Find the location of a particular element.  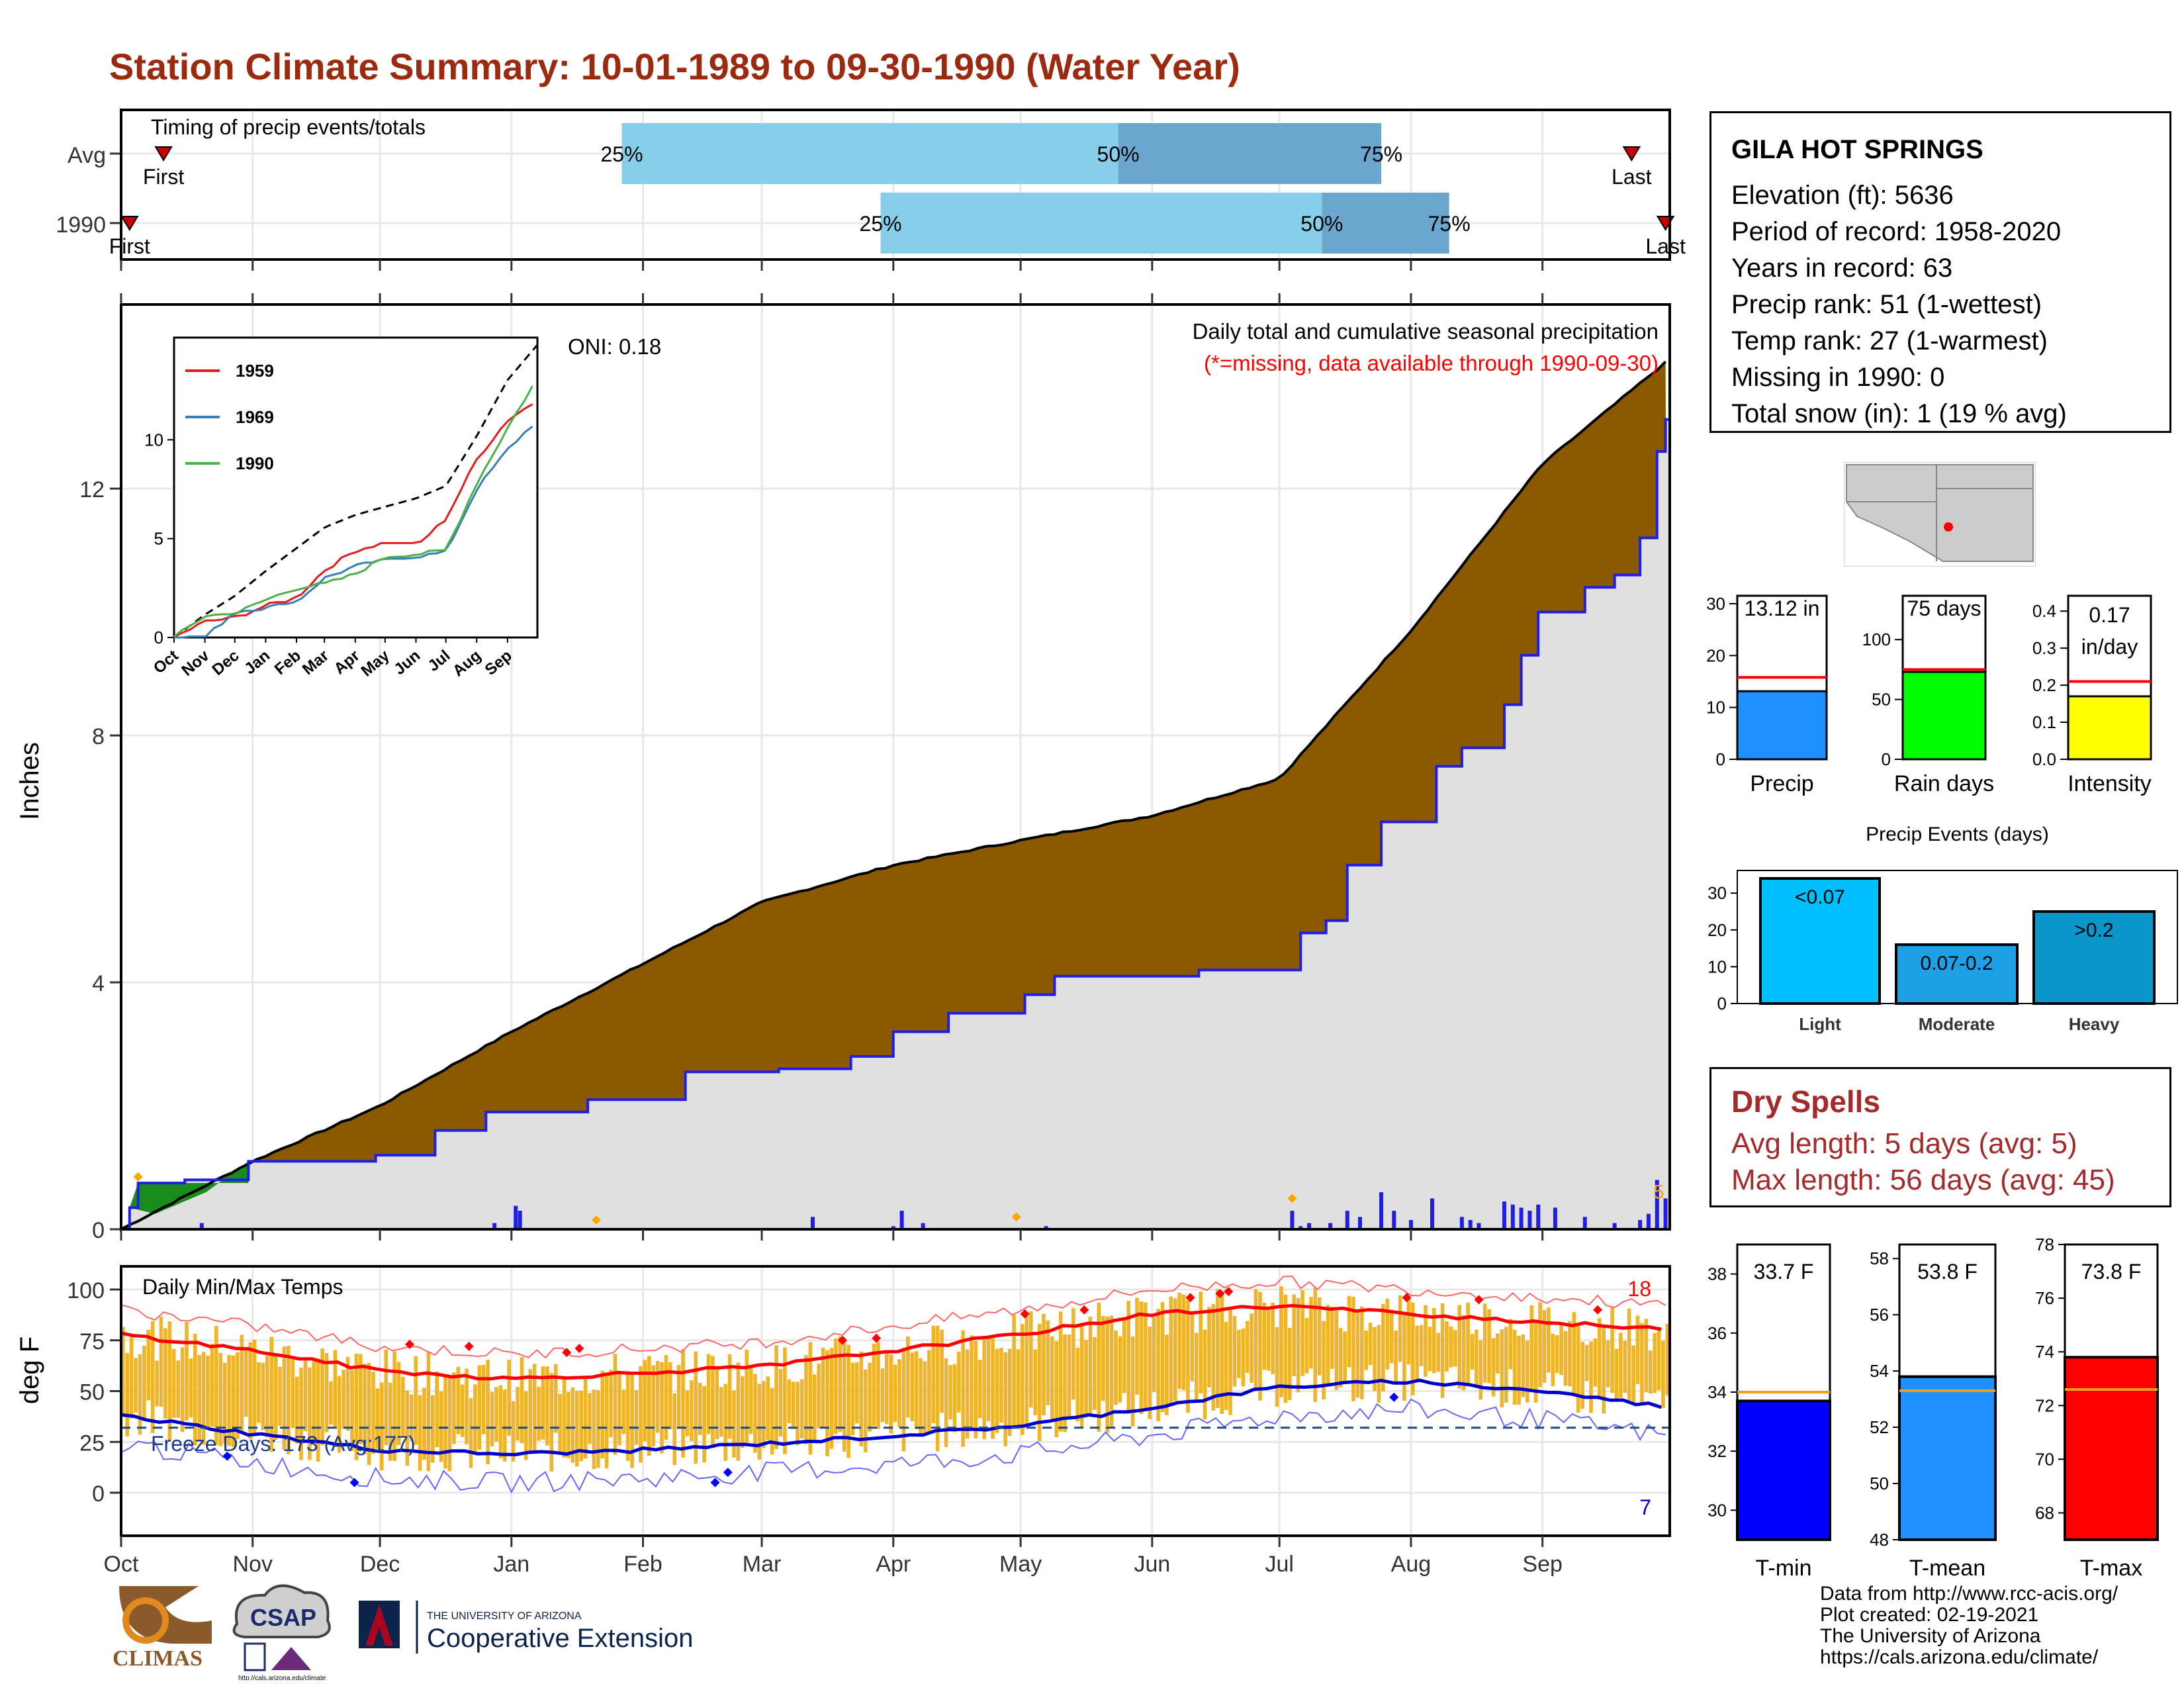

timing-row-label: 1990 is located at coordinates (81, 225).